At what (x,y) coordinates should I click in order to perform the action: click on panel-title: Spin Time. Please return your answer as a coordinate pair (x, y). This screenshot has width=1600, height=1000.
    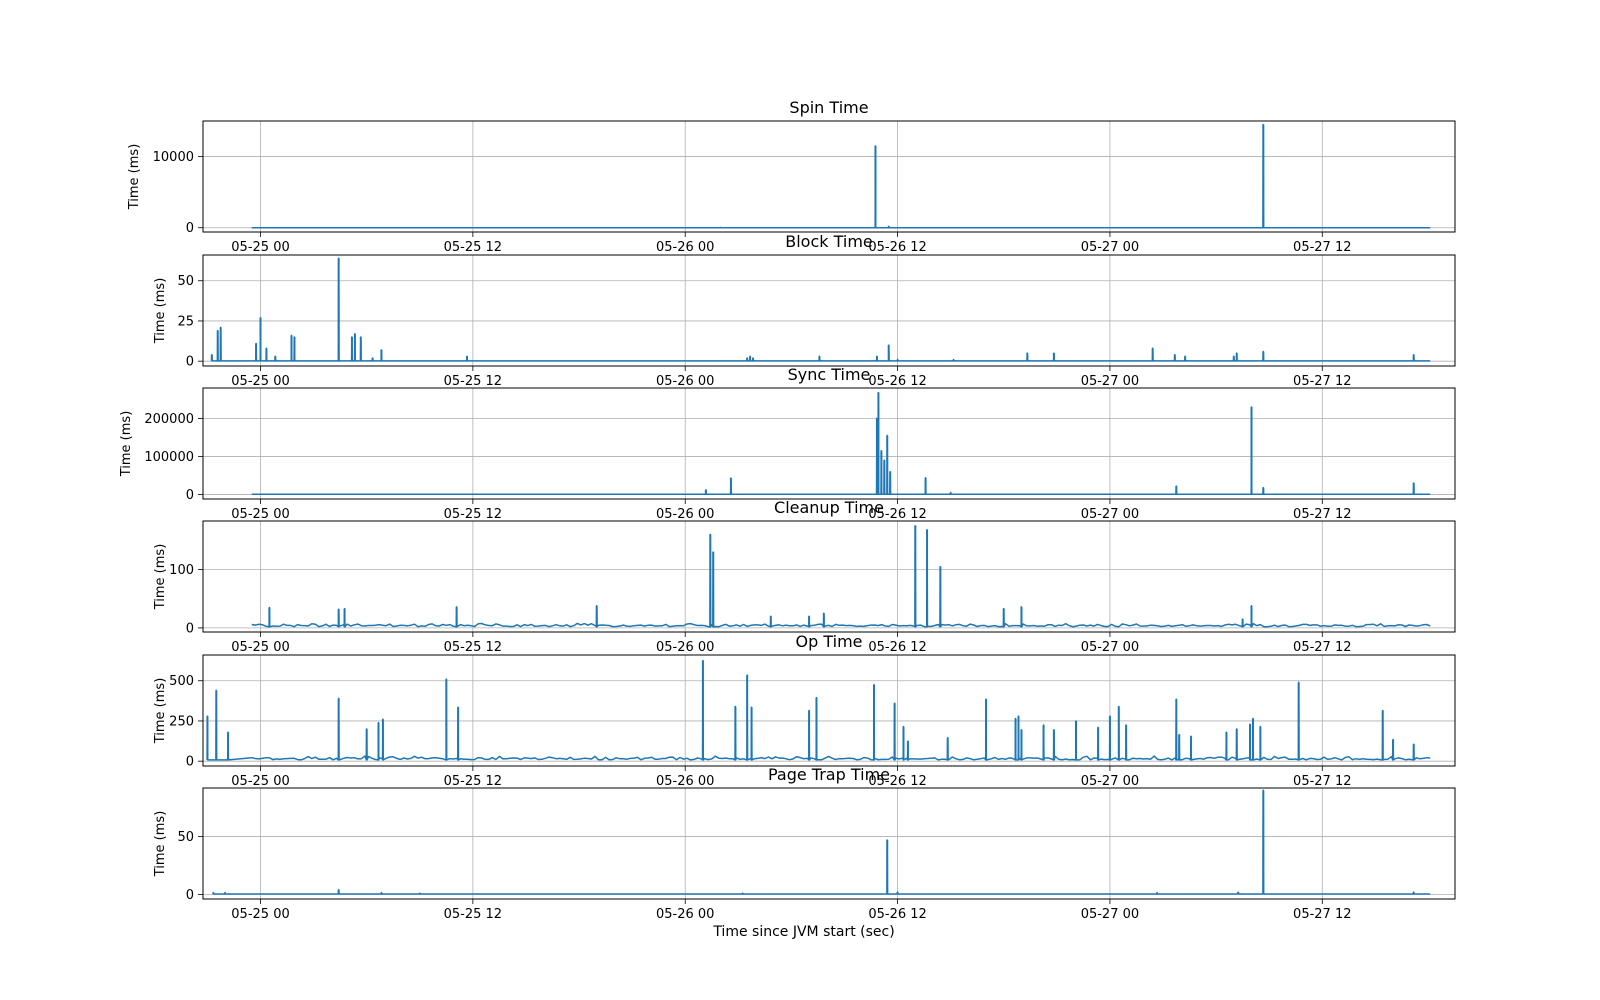
    Looking at the image, I should click on (828, 107).